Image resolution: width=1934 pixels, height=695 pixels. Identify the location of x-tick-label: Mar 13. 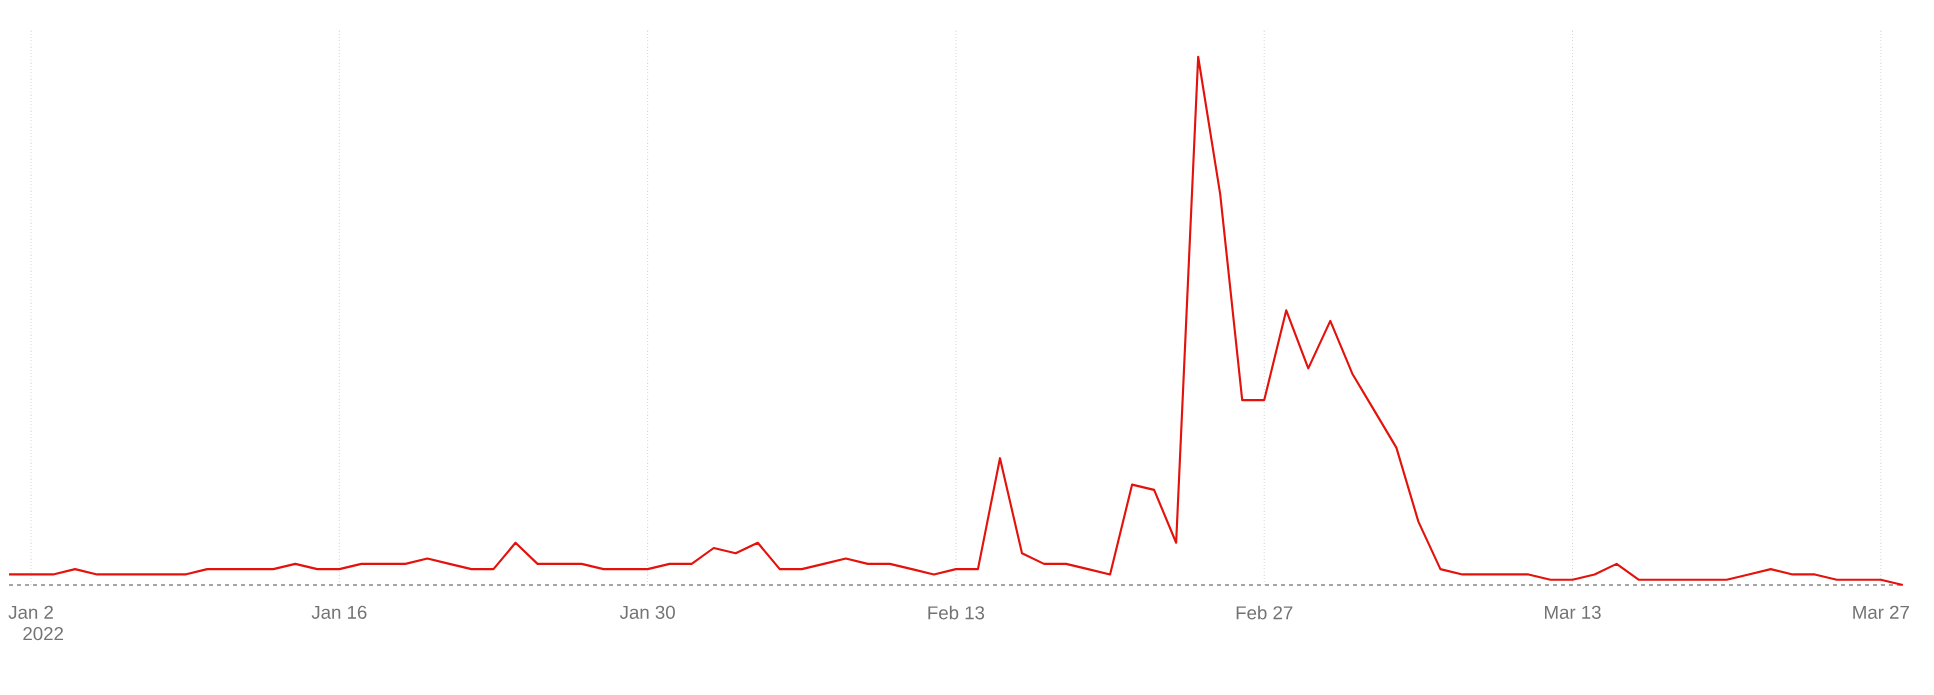
(1573, 612).